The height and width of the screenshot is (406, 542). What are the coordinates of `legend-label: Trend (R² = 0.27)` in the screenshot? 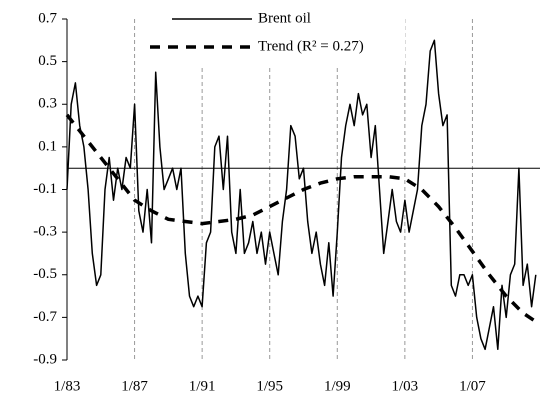 It's located at (311, 46).